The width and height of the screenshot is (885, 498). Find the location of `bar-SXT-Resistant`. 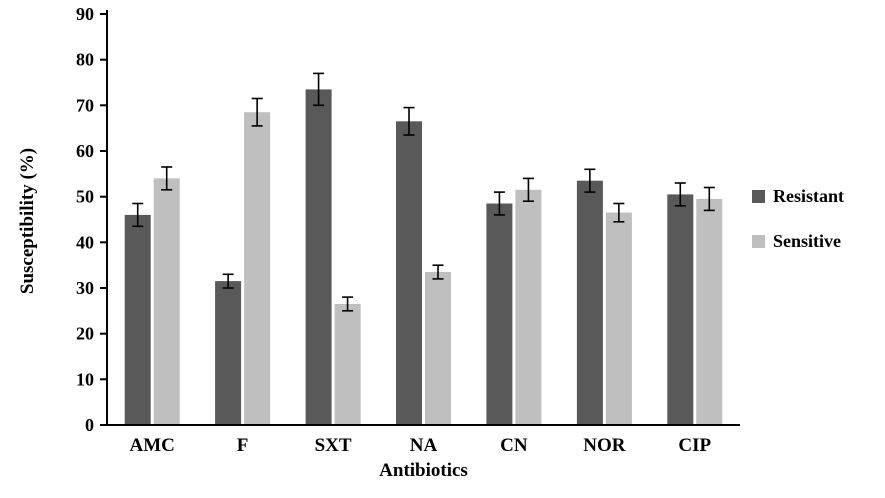

bar-SXT-Resistant is located at coordinates (318, 257).